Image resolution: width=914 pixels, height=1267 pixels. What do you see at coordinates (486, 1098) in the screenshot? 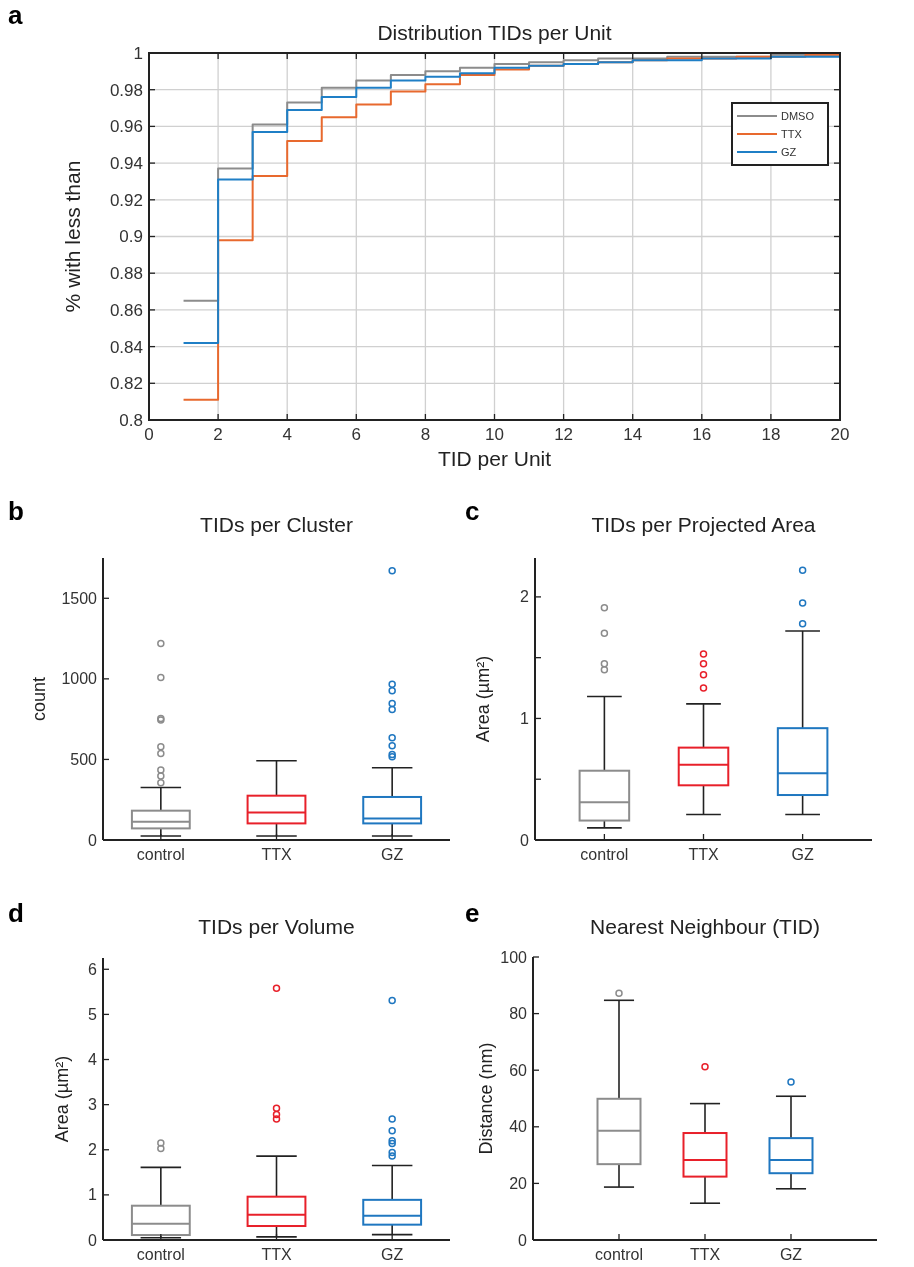
I see `y-axis-title: Distance (nm)` at bounding box center [486, 1098].